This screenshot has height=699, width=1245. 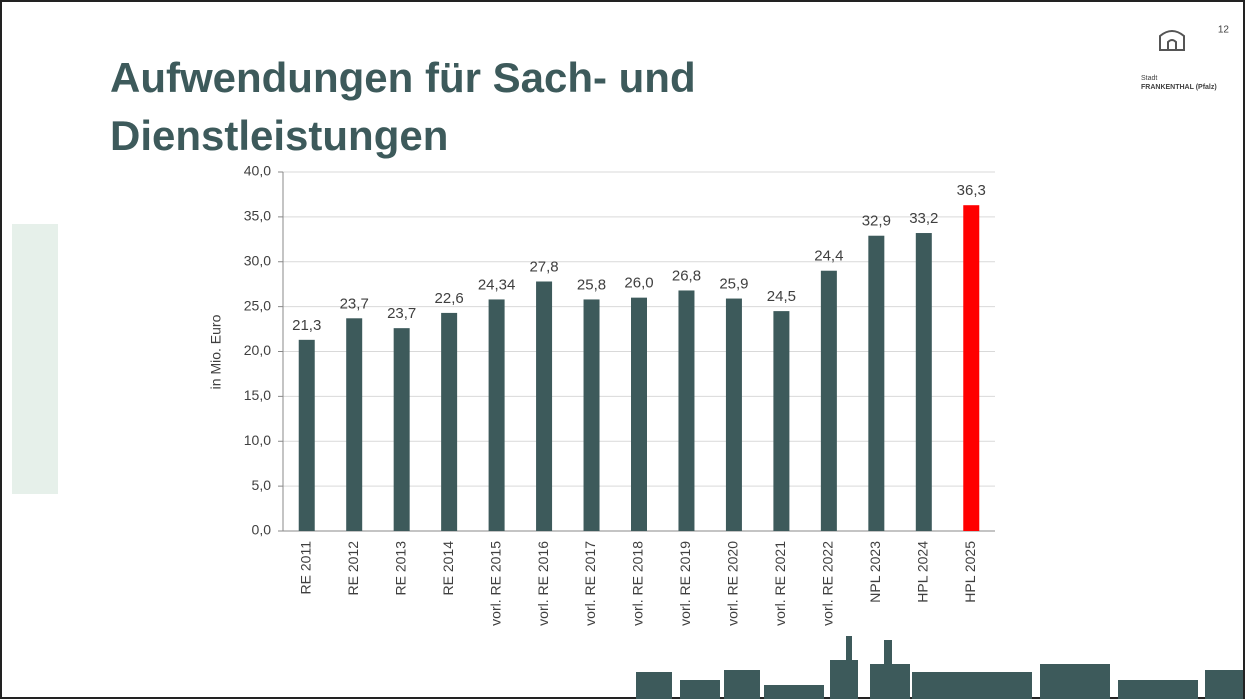 I want to click on y-tick-label: 10,0, so click(x=257, y=440).